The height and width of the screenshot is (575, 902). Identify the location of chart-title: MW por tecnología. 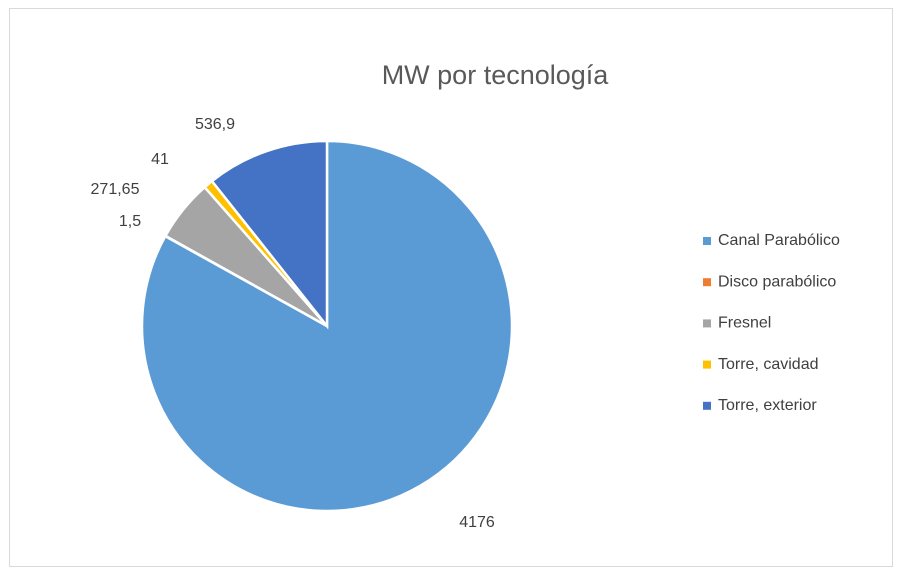
(496, 75).